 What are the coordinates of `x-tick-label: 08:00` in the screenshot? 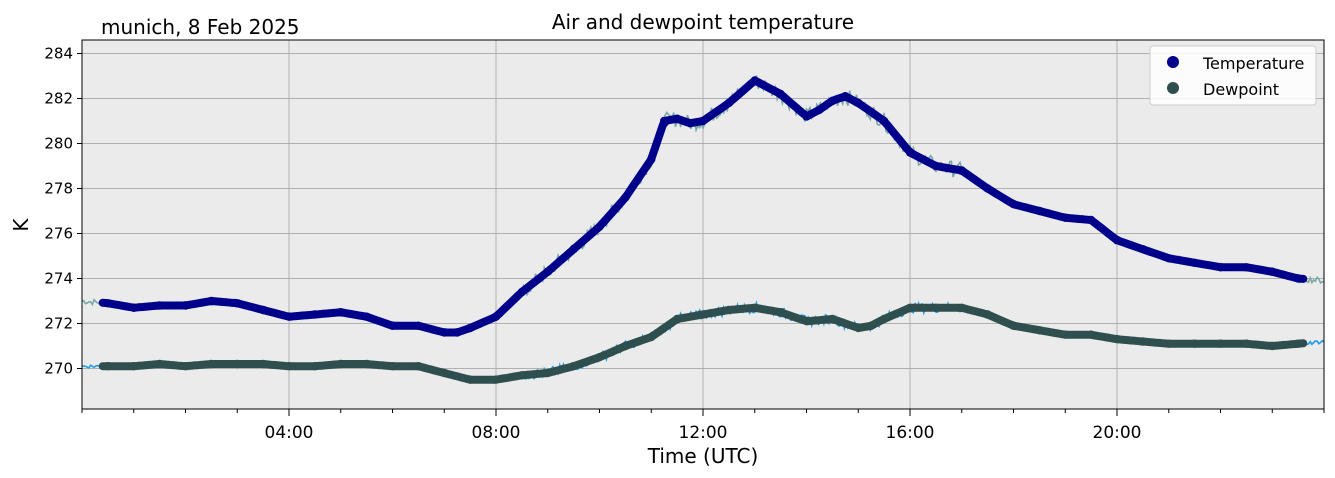 It's located at (496, 433).